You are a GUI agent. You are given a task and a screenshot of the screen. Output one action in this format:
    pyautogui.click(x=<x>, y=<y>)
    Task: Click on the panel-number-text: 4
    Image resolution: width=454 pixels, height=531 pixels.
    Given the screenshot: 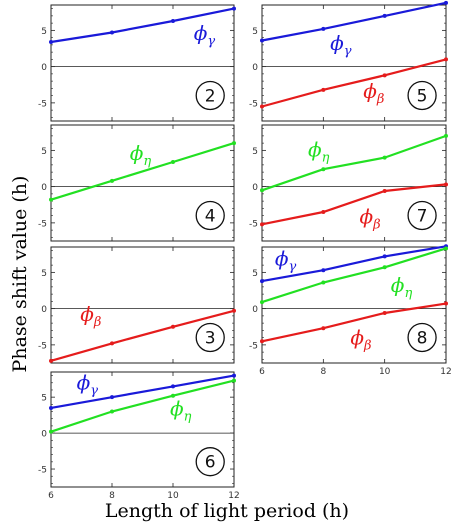 What is the action you would take?
    pyautogui.click(x=210, y=216)
    